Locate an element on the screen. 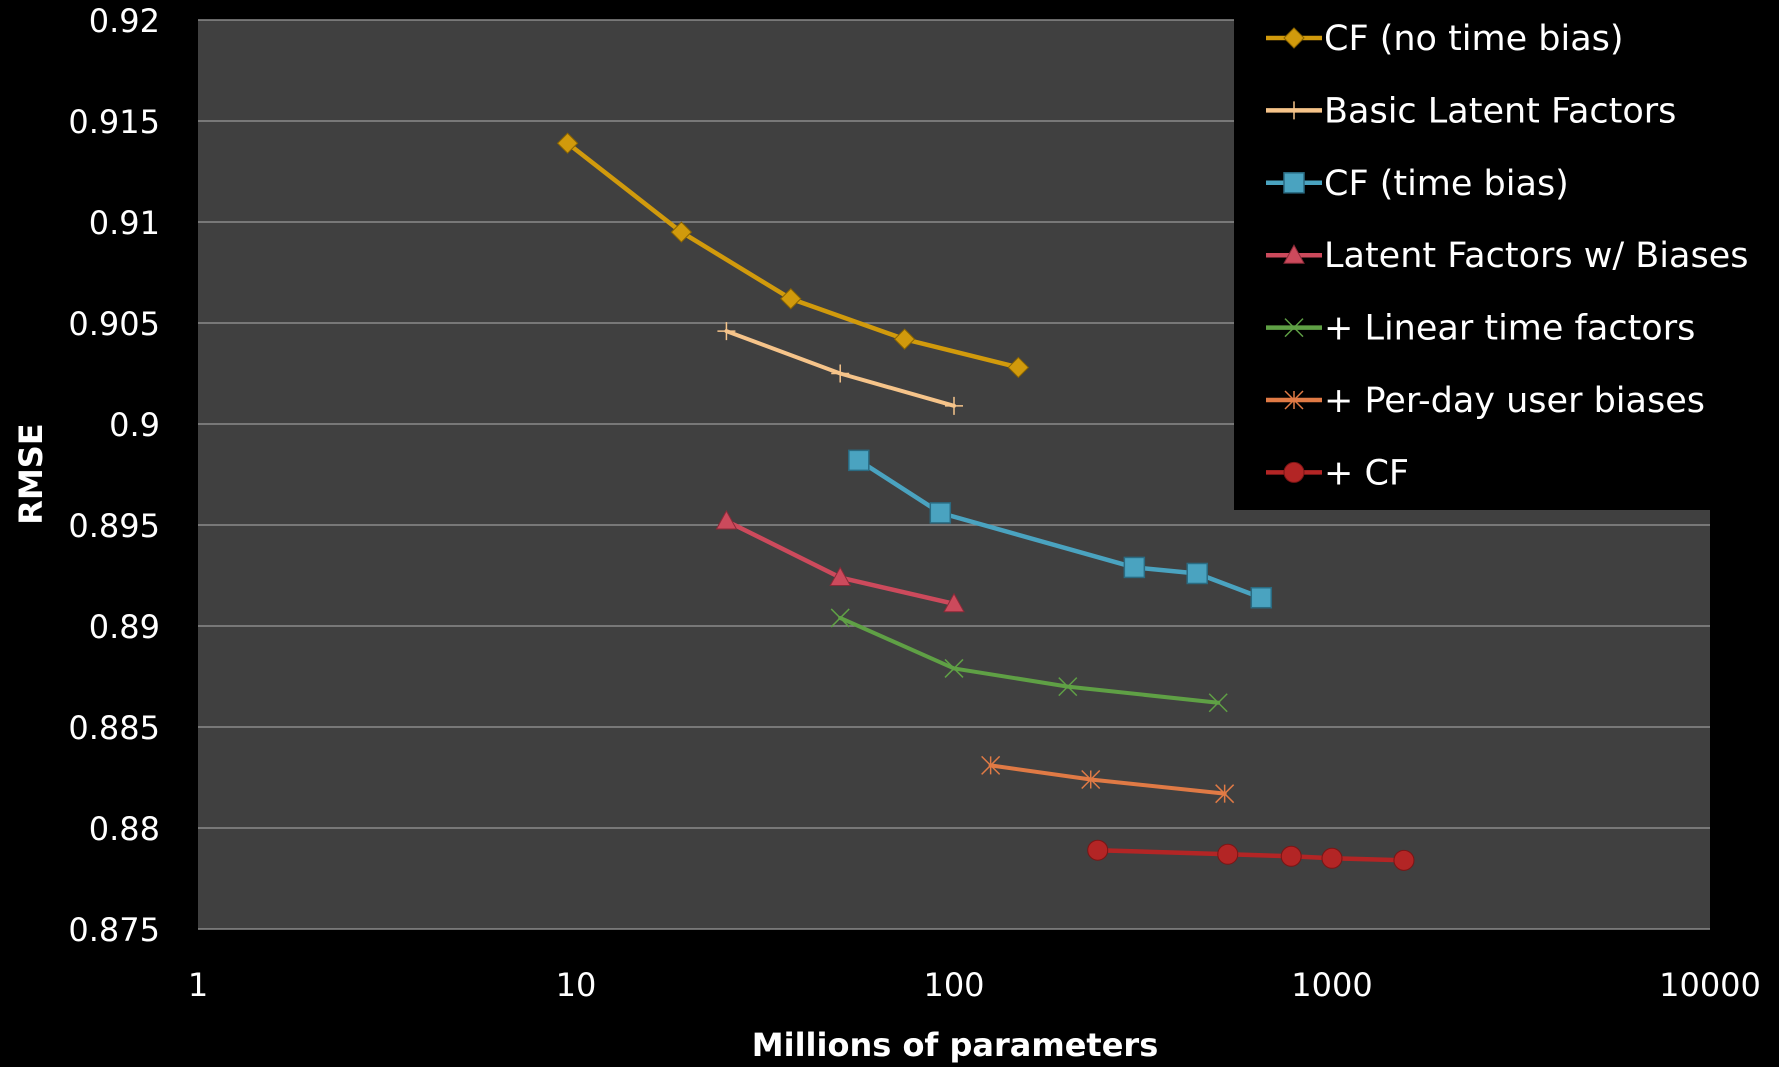  series-line is located at coordinates (1029, 660).